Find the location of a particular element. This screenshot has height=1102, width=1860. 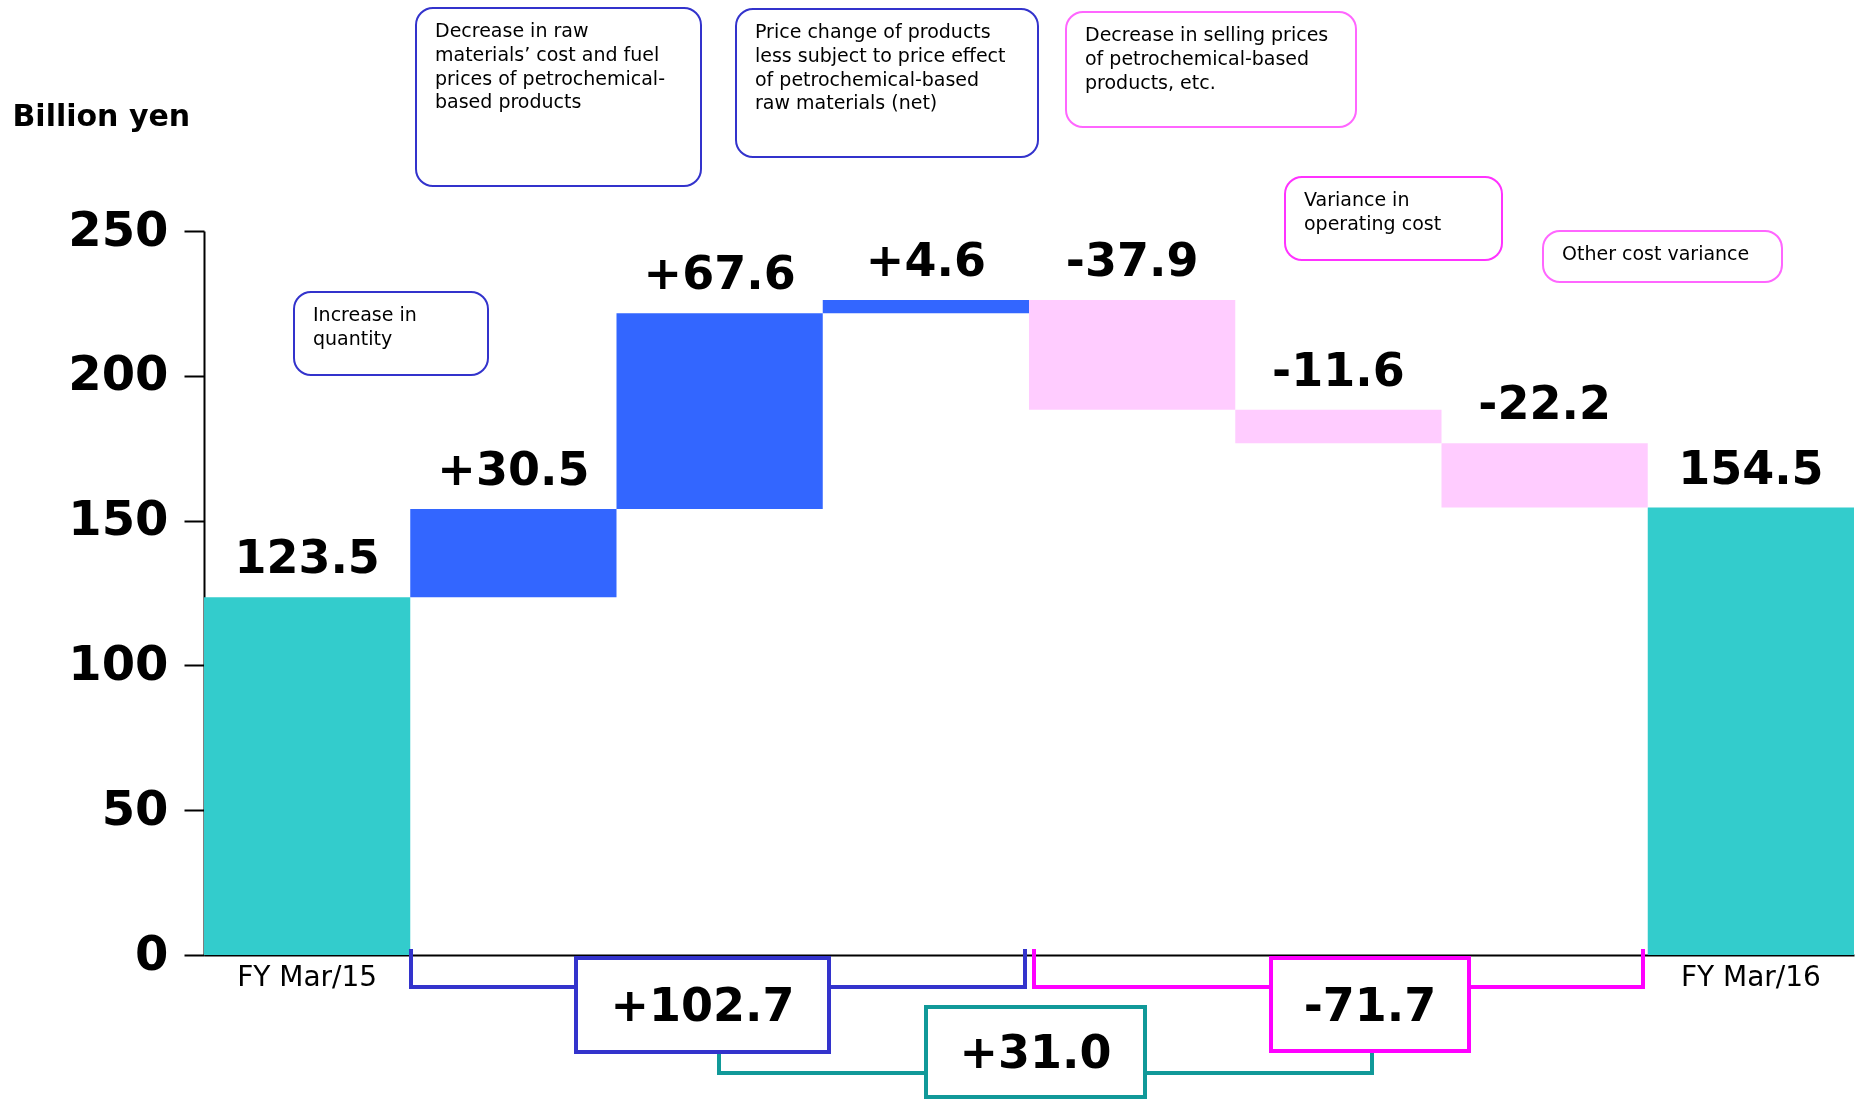

data-label: 154.5 is located at coordinates (1751, 467).